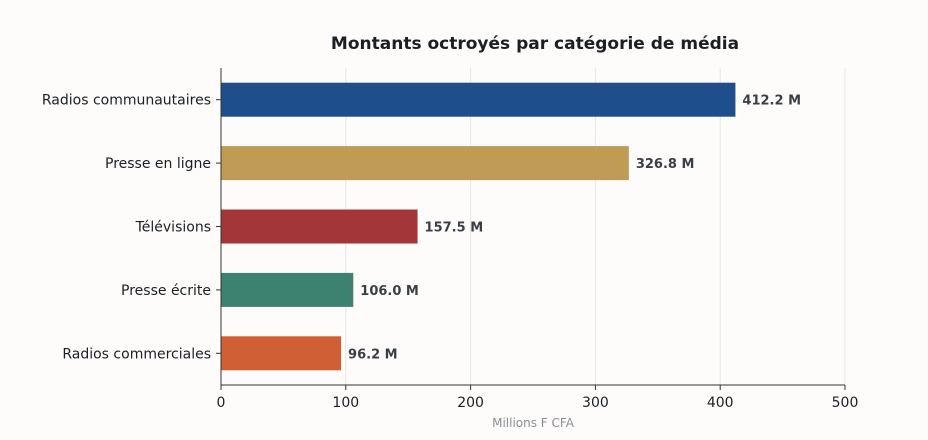  I want to click on value-label: 157.5 M, so click(454, 228).